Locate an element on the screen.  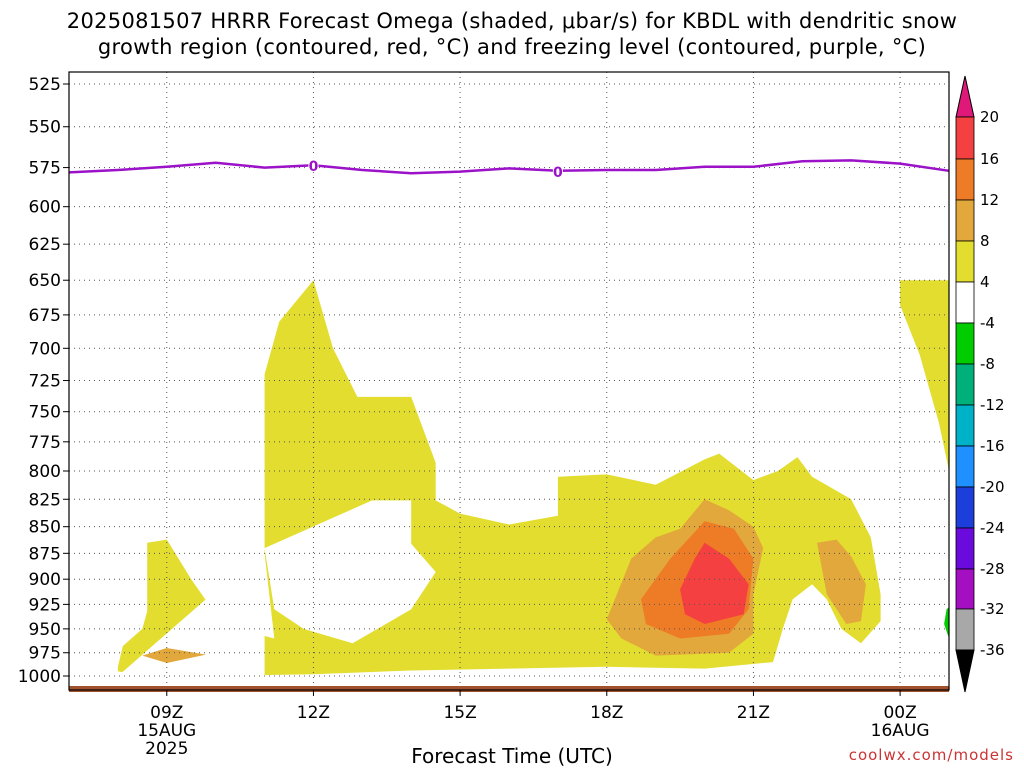
colorbar-label: -32 is located at coordinates (992, 609).